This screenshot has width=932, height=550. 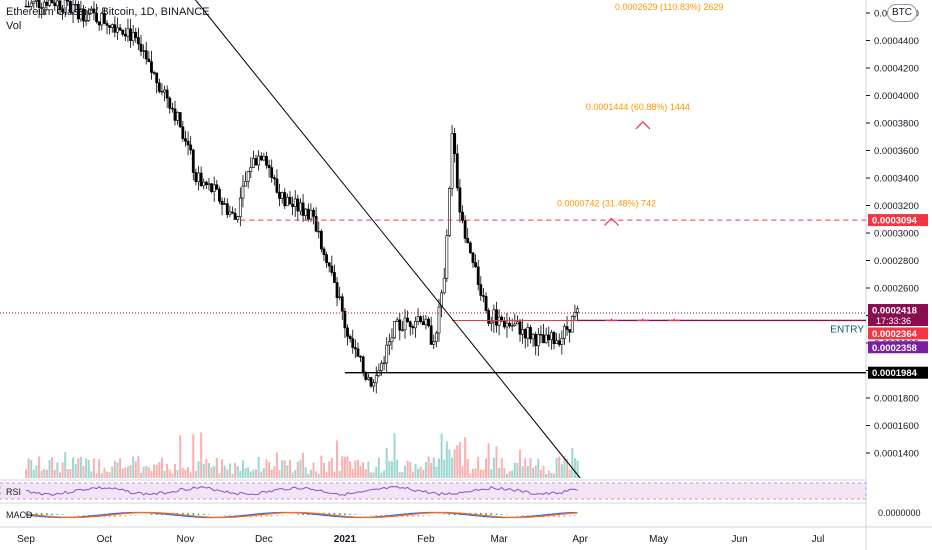 What do you see at coordinates (108, 12) in the screenshot?
I see `symbol-title: Ethereum Classic / Bitcoin, 1D, BINANCE` at bounding box center [108, 12].